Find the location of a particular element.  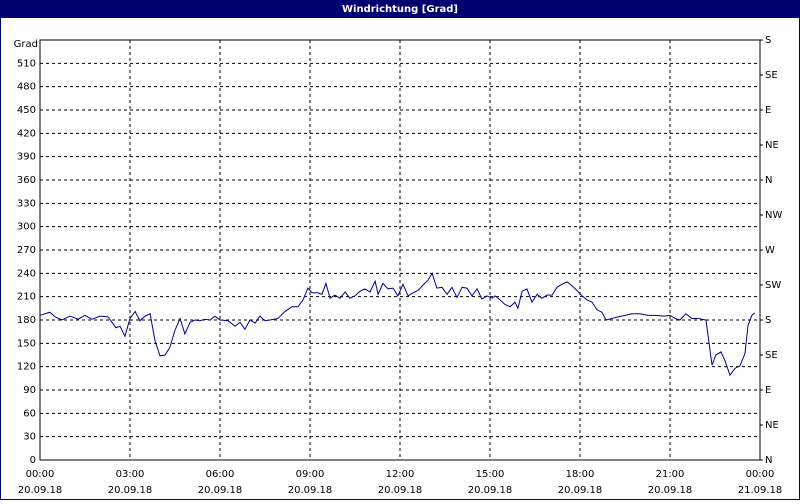

y-tick-label: 450 is located at coordinates (26, 110).